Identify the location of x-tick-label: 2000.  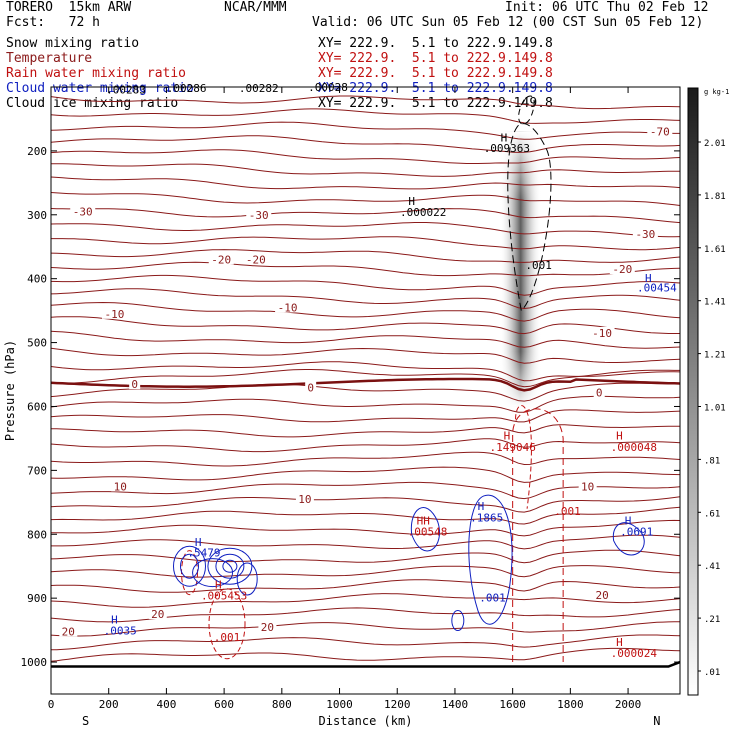
(628, 704).